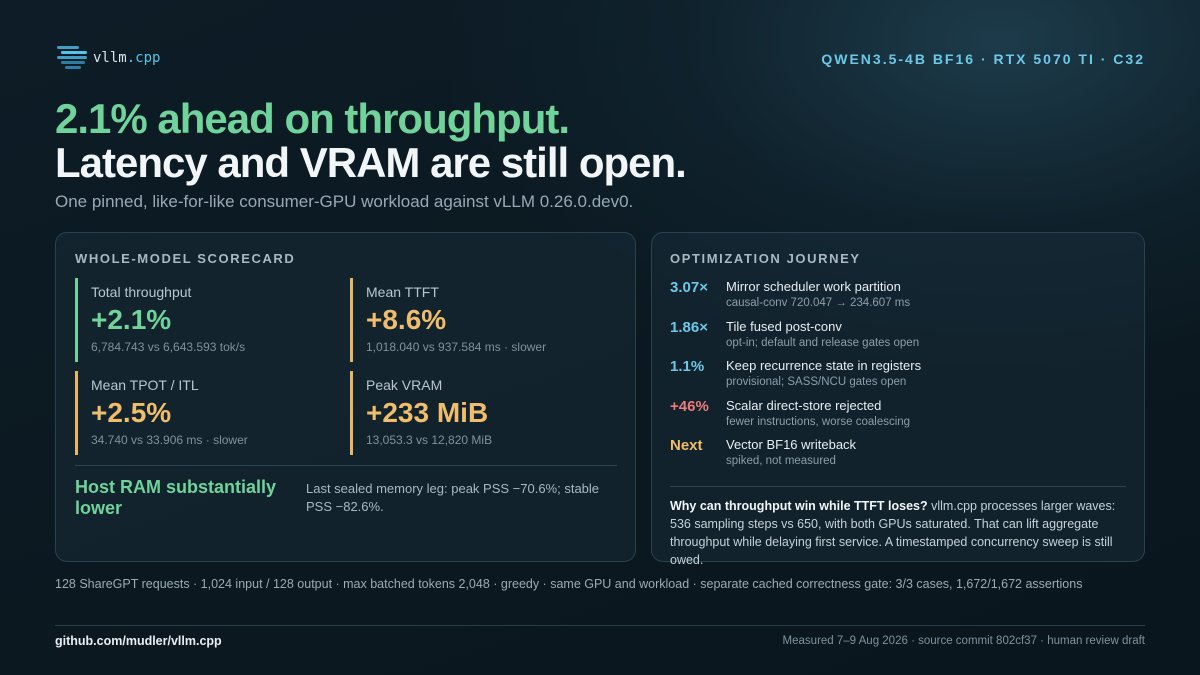  What do you see at coordinates (816, 382) in the screenshot?
I see `step-detail: provisional; SASS/NCU gates open` at bounding box center [816, 382].